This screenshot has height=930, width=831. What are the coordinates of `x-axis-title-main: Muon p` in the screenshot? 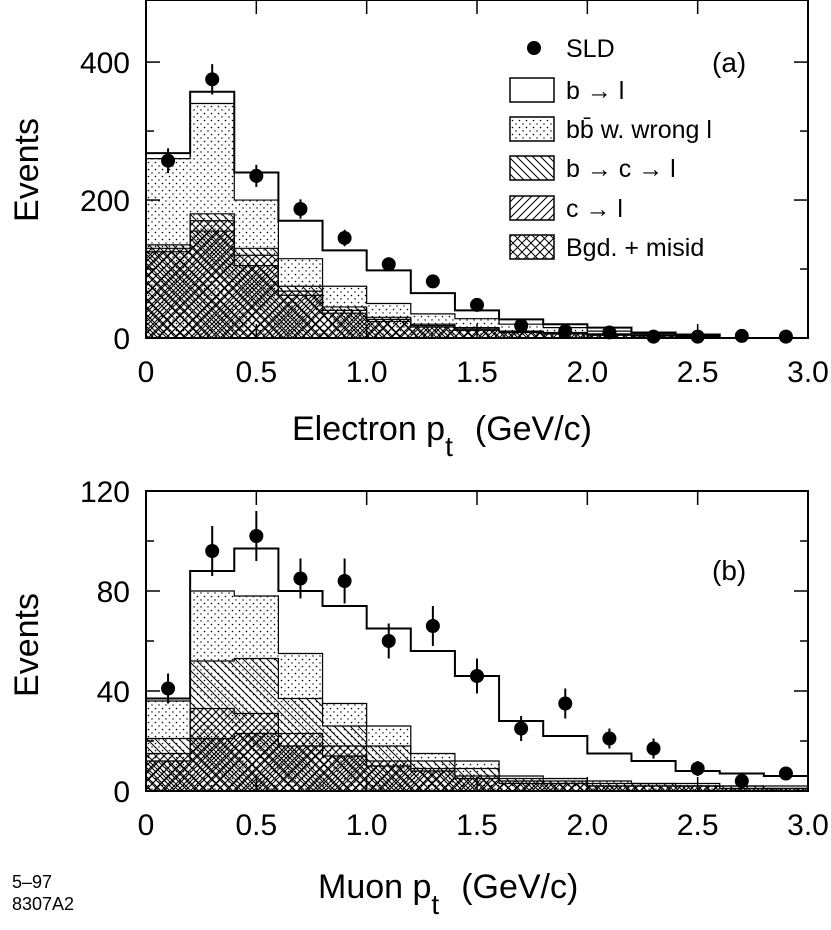 It's located at (374, 887).